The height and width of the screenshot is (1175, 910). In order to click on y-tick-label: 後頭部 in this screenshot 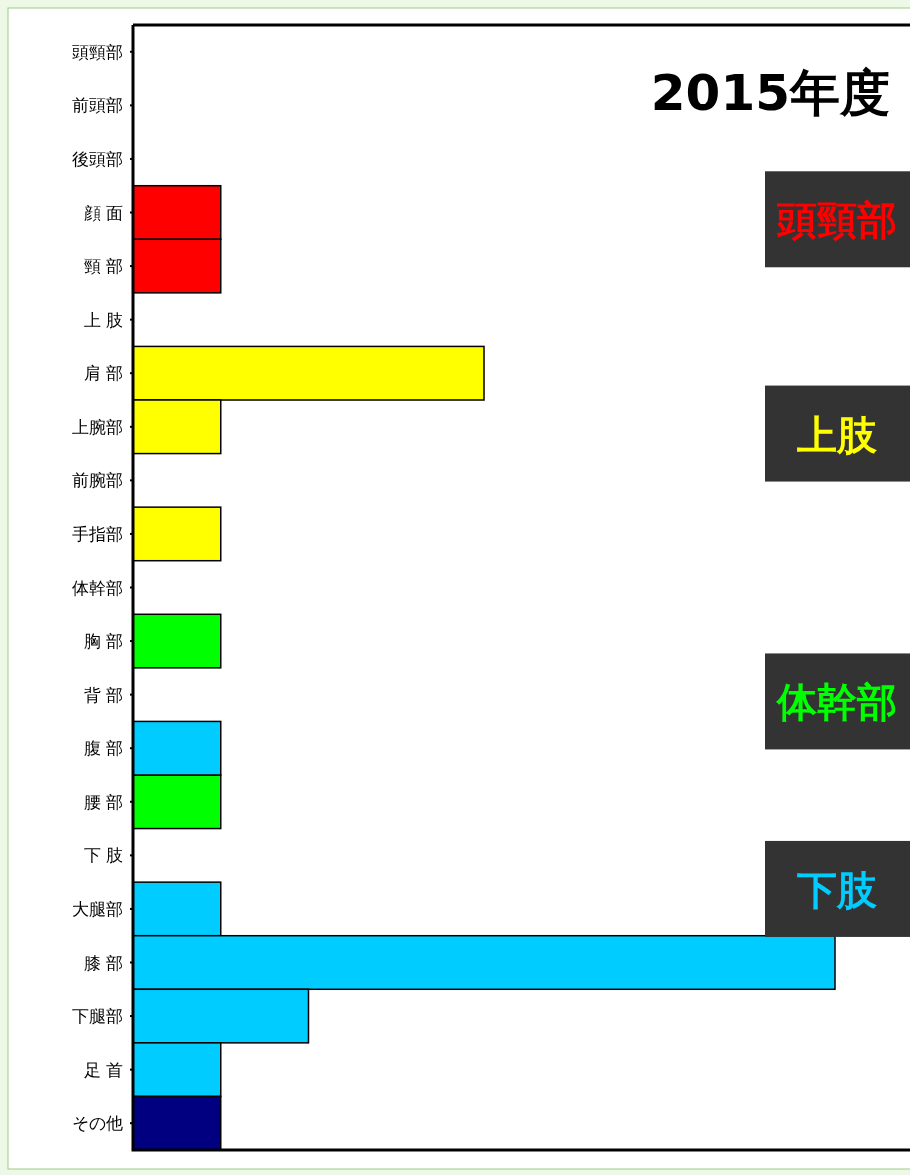, I will do `click(97, 158)`.